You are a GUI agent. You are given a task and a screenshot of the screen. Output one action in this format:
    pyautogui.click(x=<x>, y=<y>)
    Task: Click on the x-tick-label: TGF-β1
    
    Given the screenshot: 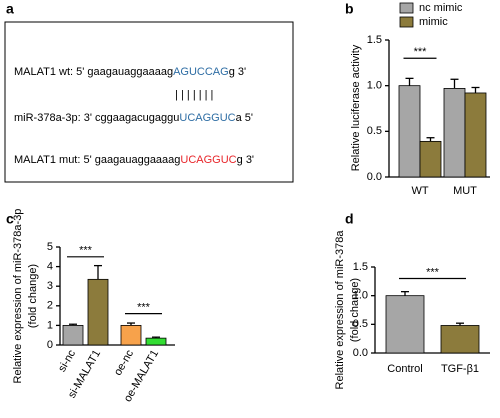 What is the action you would take?
    pyautogui.click(x=460, y=369)
    